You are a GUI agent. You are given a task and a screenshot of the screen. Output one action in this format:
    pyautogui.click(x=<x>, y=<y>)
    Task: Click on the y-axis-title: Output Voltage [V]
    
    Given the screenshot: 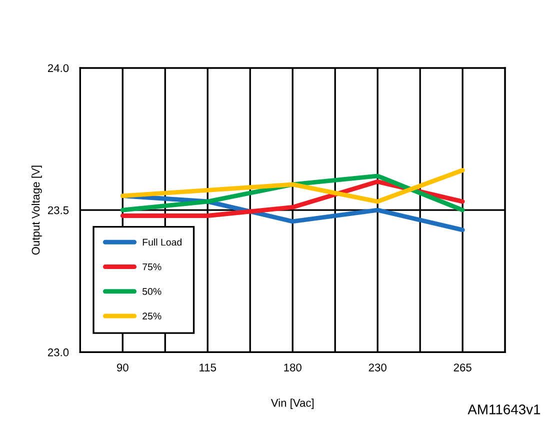 What is the action you would take?
    pyautogui.click(x=37, y=210)
    